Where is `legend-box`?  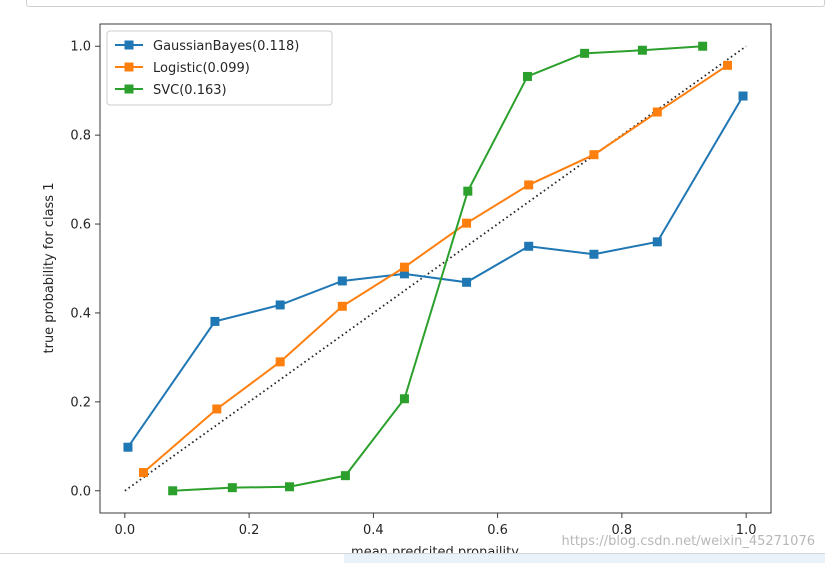 legend-box is located at coordinates (219, 68).